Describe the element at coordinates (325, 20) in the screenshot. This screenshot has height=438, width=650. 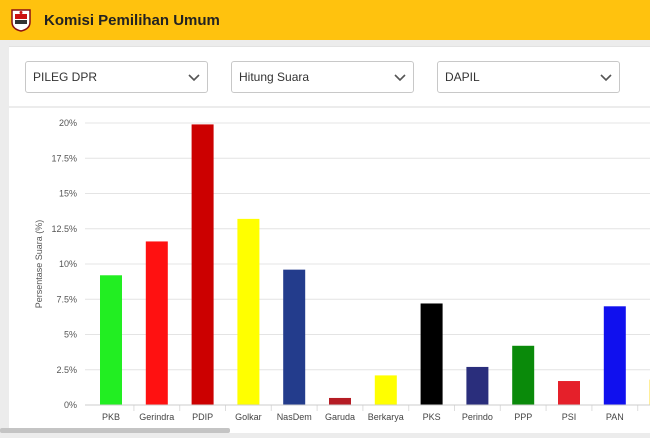
I see `app-header: Komisi Pemilihan Umum` at that location.